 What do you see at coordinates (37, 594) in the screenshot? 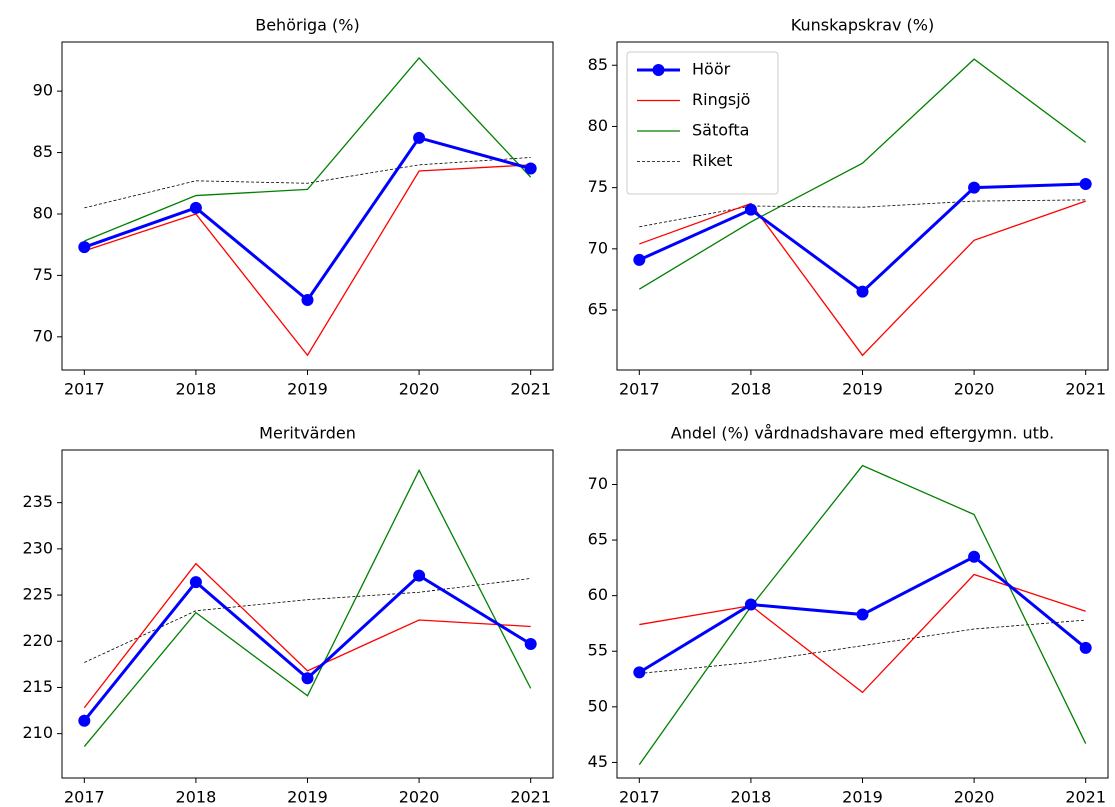
I see `y-tick-label: 225` at bounding box center [37, 594].